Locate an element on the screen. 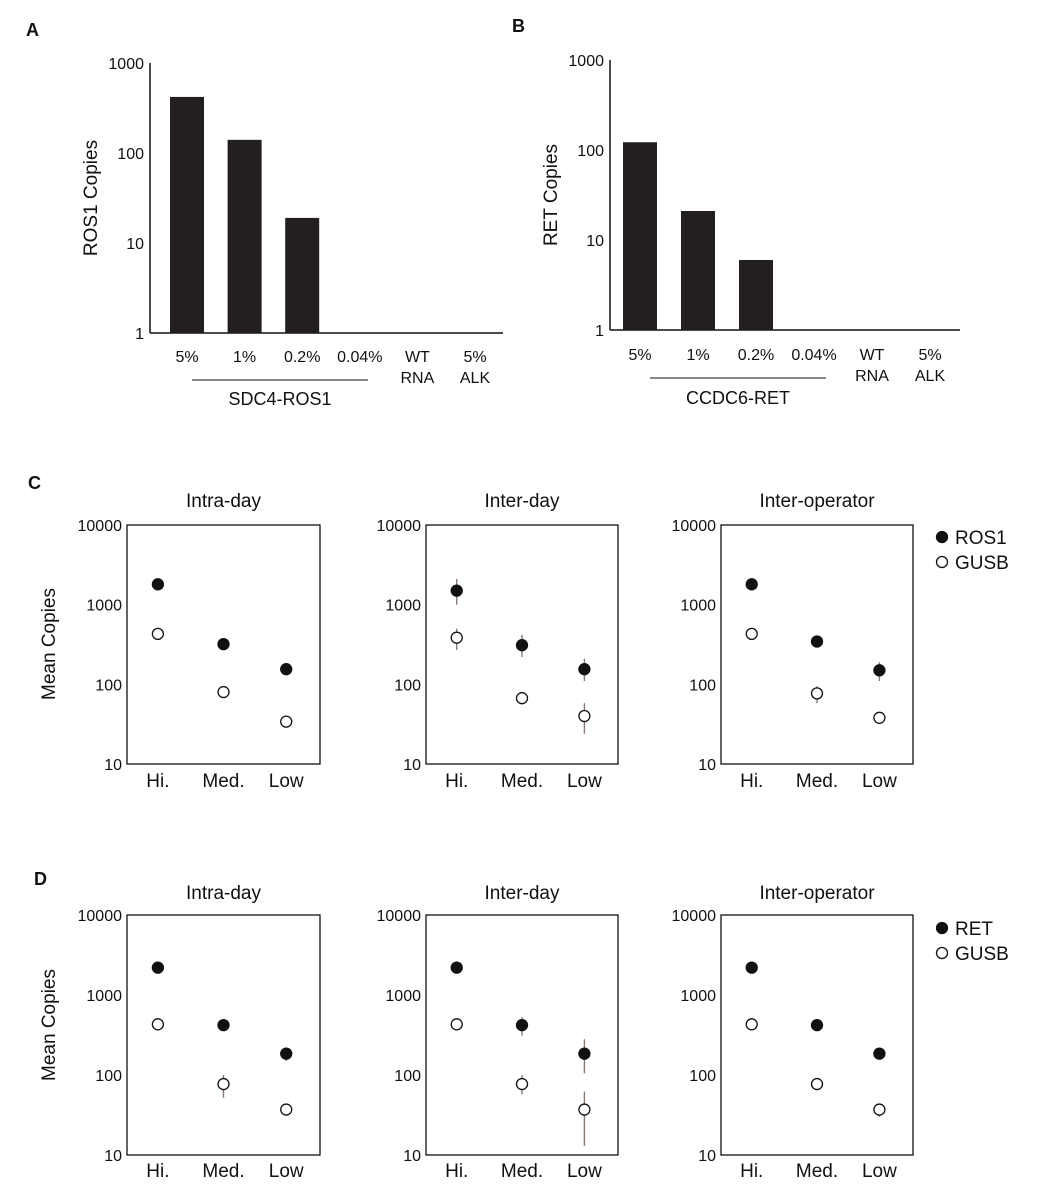 The width and height of the screenshot is (1040, 1200). legend: RET GUSB is located at coordinates (972, 942).